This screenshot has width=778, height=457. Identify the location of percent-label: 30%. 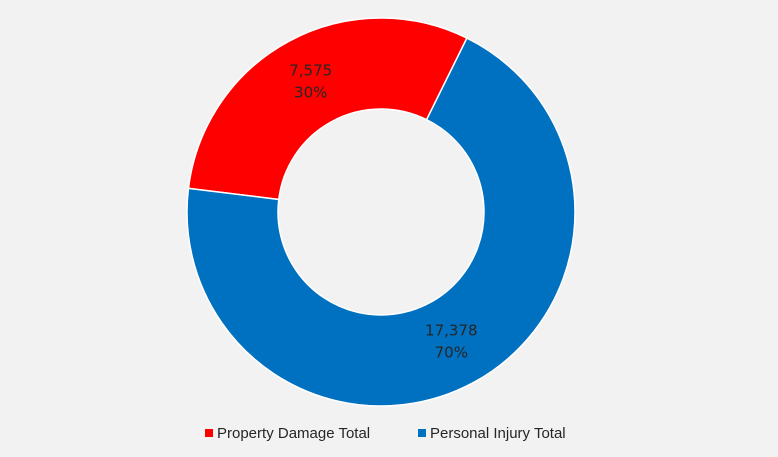
(310, 92).